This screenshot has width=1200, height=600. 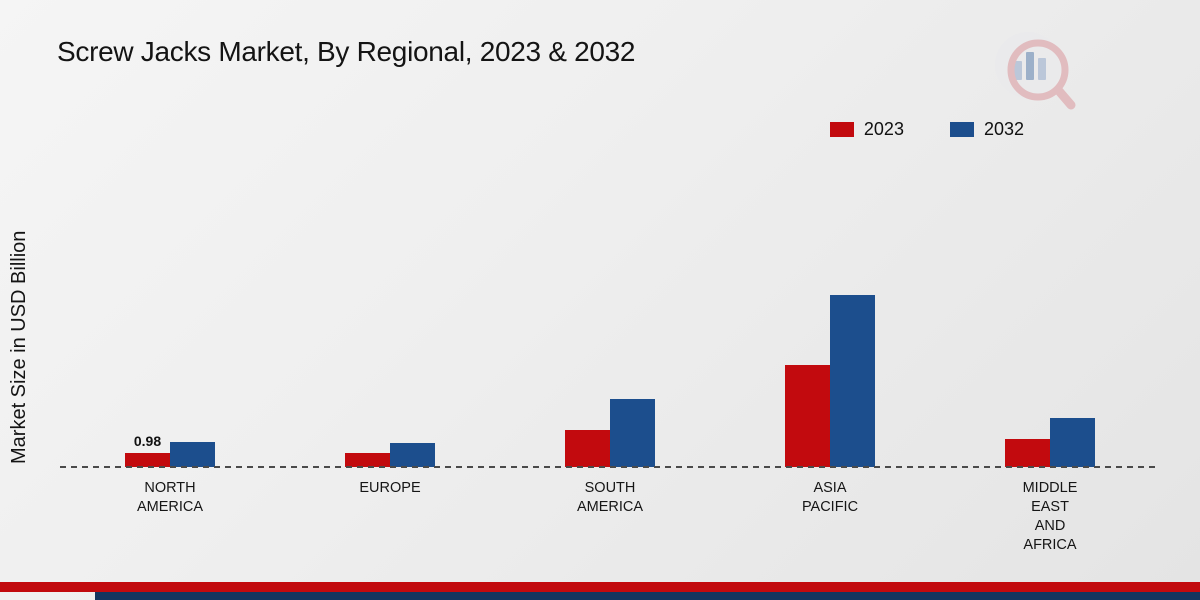 What do you see at coordinates (926, 129) in the screenshot?
I see `legend: 2023 2032` at bounding box center [926, 129].